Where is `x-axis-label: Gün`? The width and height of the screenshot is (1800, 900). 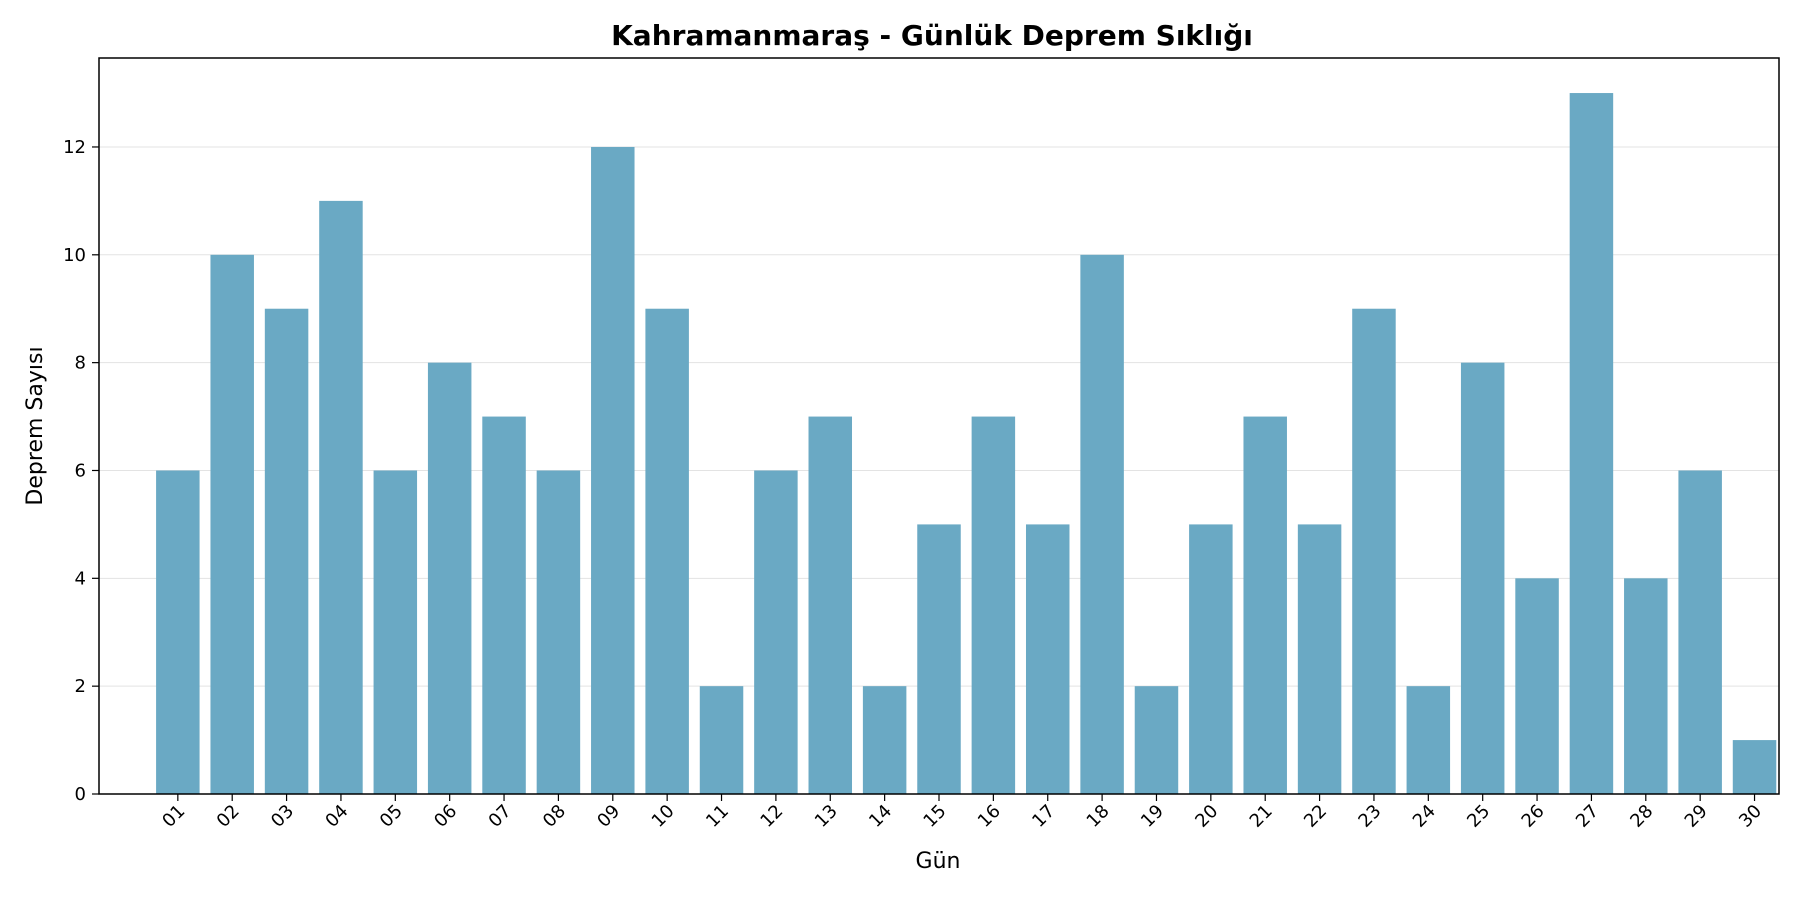 x-axis-label: Gün is located at coordinates (938, 861).